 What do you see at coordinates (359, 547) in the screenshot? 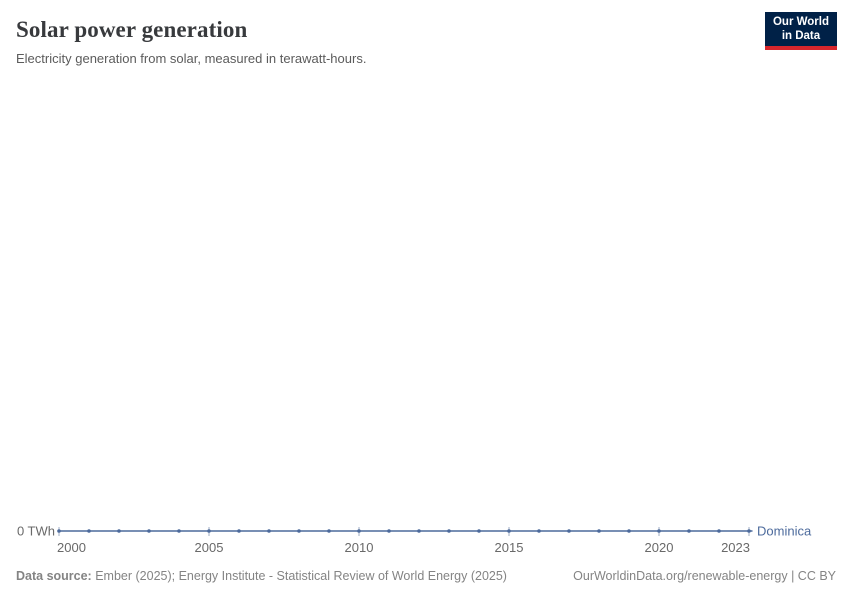
I see `x-axis-tick-label: 2010` at bounding box center [359, 547].